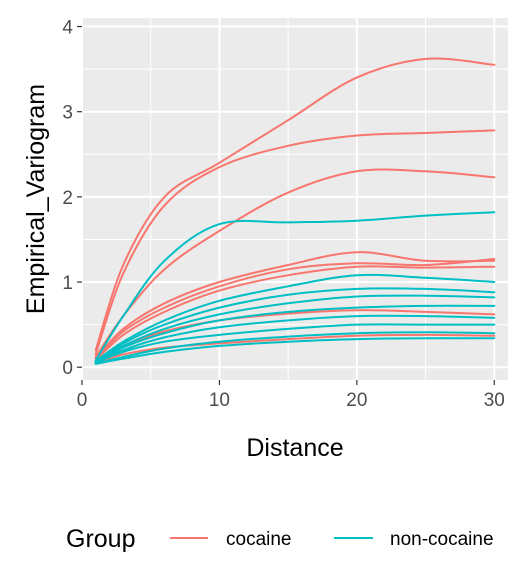 Image resolution: width=532 pixels, height=587 pixels. I want to click on y-tick-label: 2, so click(67, 198).